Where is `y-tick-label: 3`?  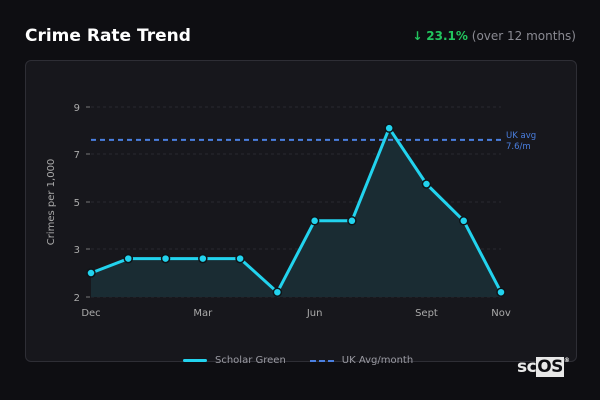 y-tick-label: 3 is located at coordinates (77, 250).